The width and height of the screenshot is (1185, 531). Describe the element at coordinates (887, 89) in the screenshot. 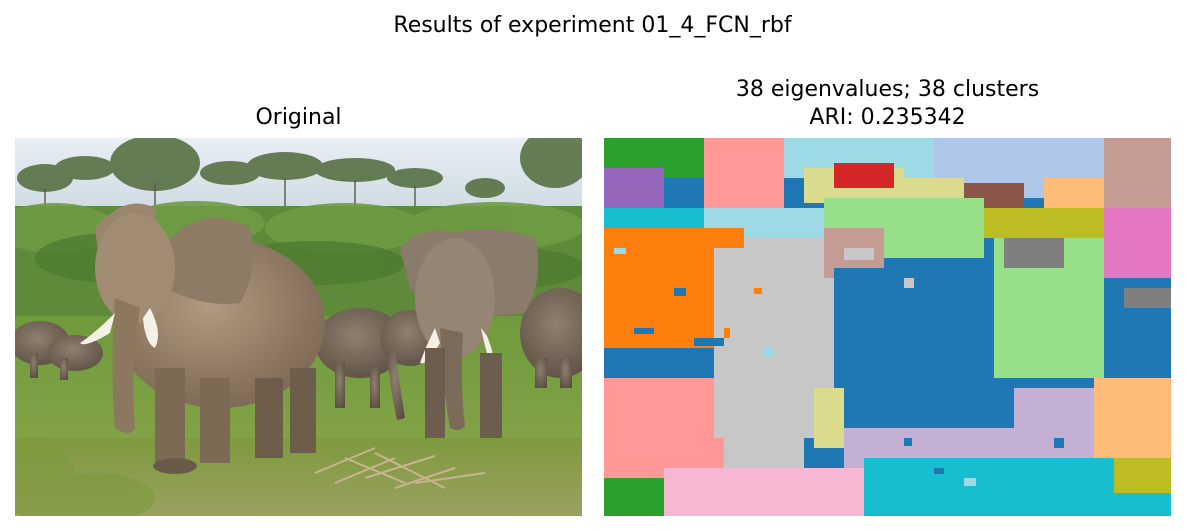

I see `eigenvalues-clusters-text: 38 eigenvalues; 38 clusters` at that location.